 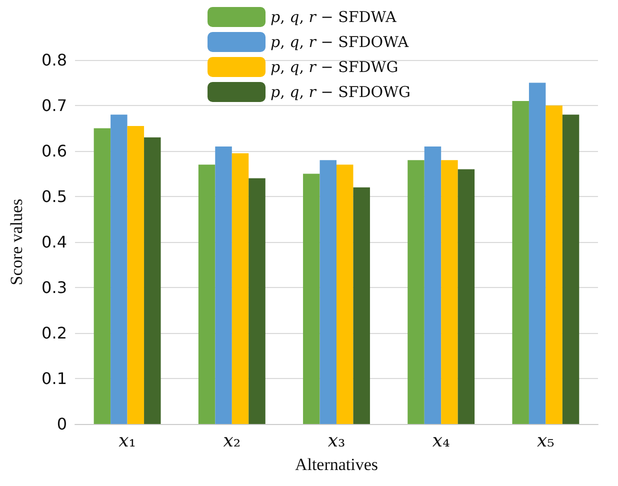 What do you see at coordinates (54, 60) in the screenshot?
I see `y-tick-label: 0.8` at bounding box center [54, 60].